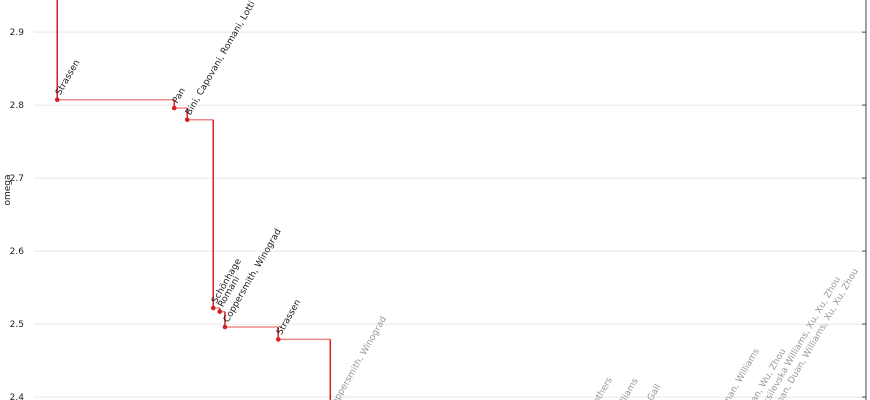 This screenshot has width=870, height=400. What do you see at coordinates (358, 357) in the screenshot?
I see `point-label: Coppersmith, Winograd` at bounding box center [358, 357].